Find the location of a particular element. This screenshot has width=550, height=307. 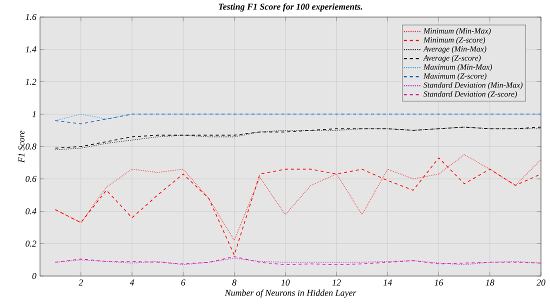

x-tick-label: 18 is located at coordinates (490, 283).